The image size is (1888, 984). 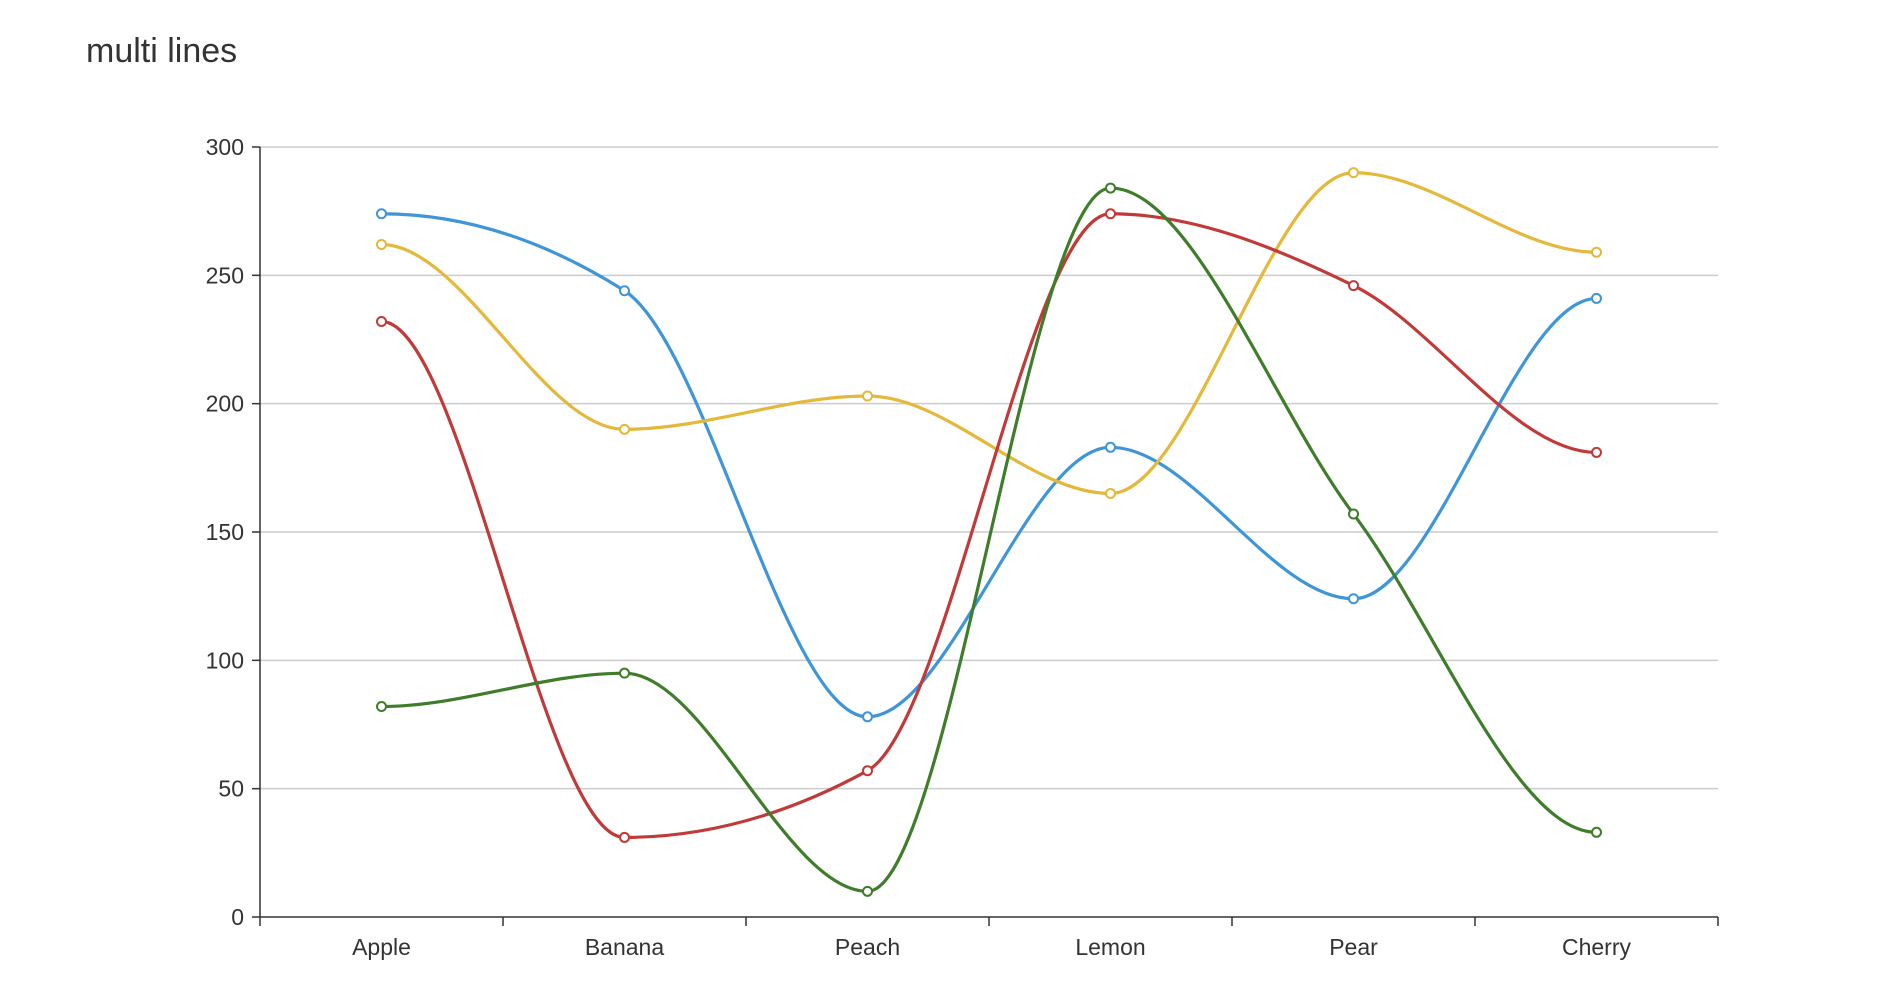 What do you see at coordinates (225, 660) in the screenshot?
I see `y-tick-label: 100` at bounding box center [225, 660].